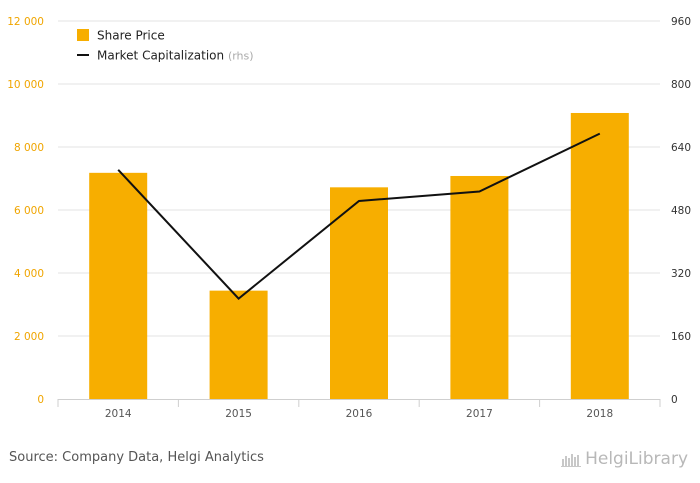  Describe the element at coordinates (83, 35) in the screenshot. I see `legend-swatch-share-price` at that location.